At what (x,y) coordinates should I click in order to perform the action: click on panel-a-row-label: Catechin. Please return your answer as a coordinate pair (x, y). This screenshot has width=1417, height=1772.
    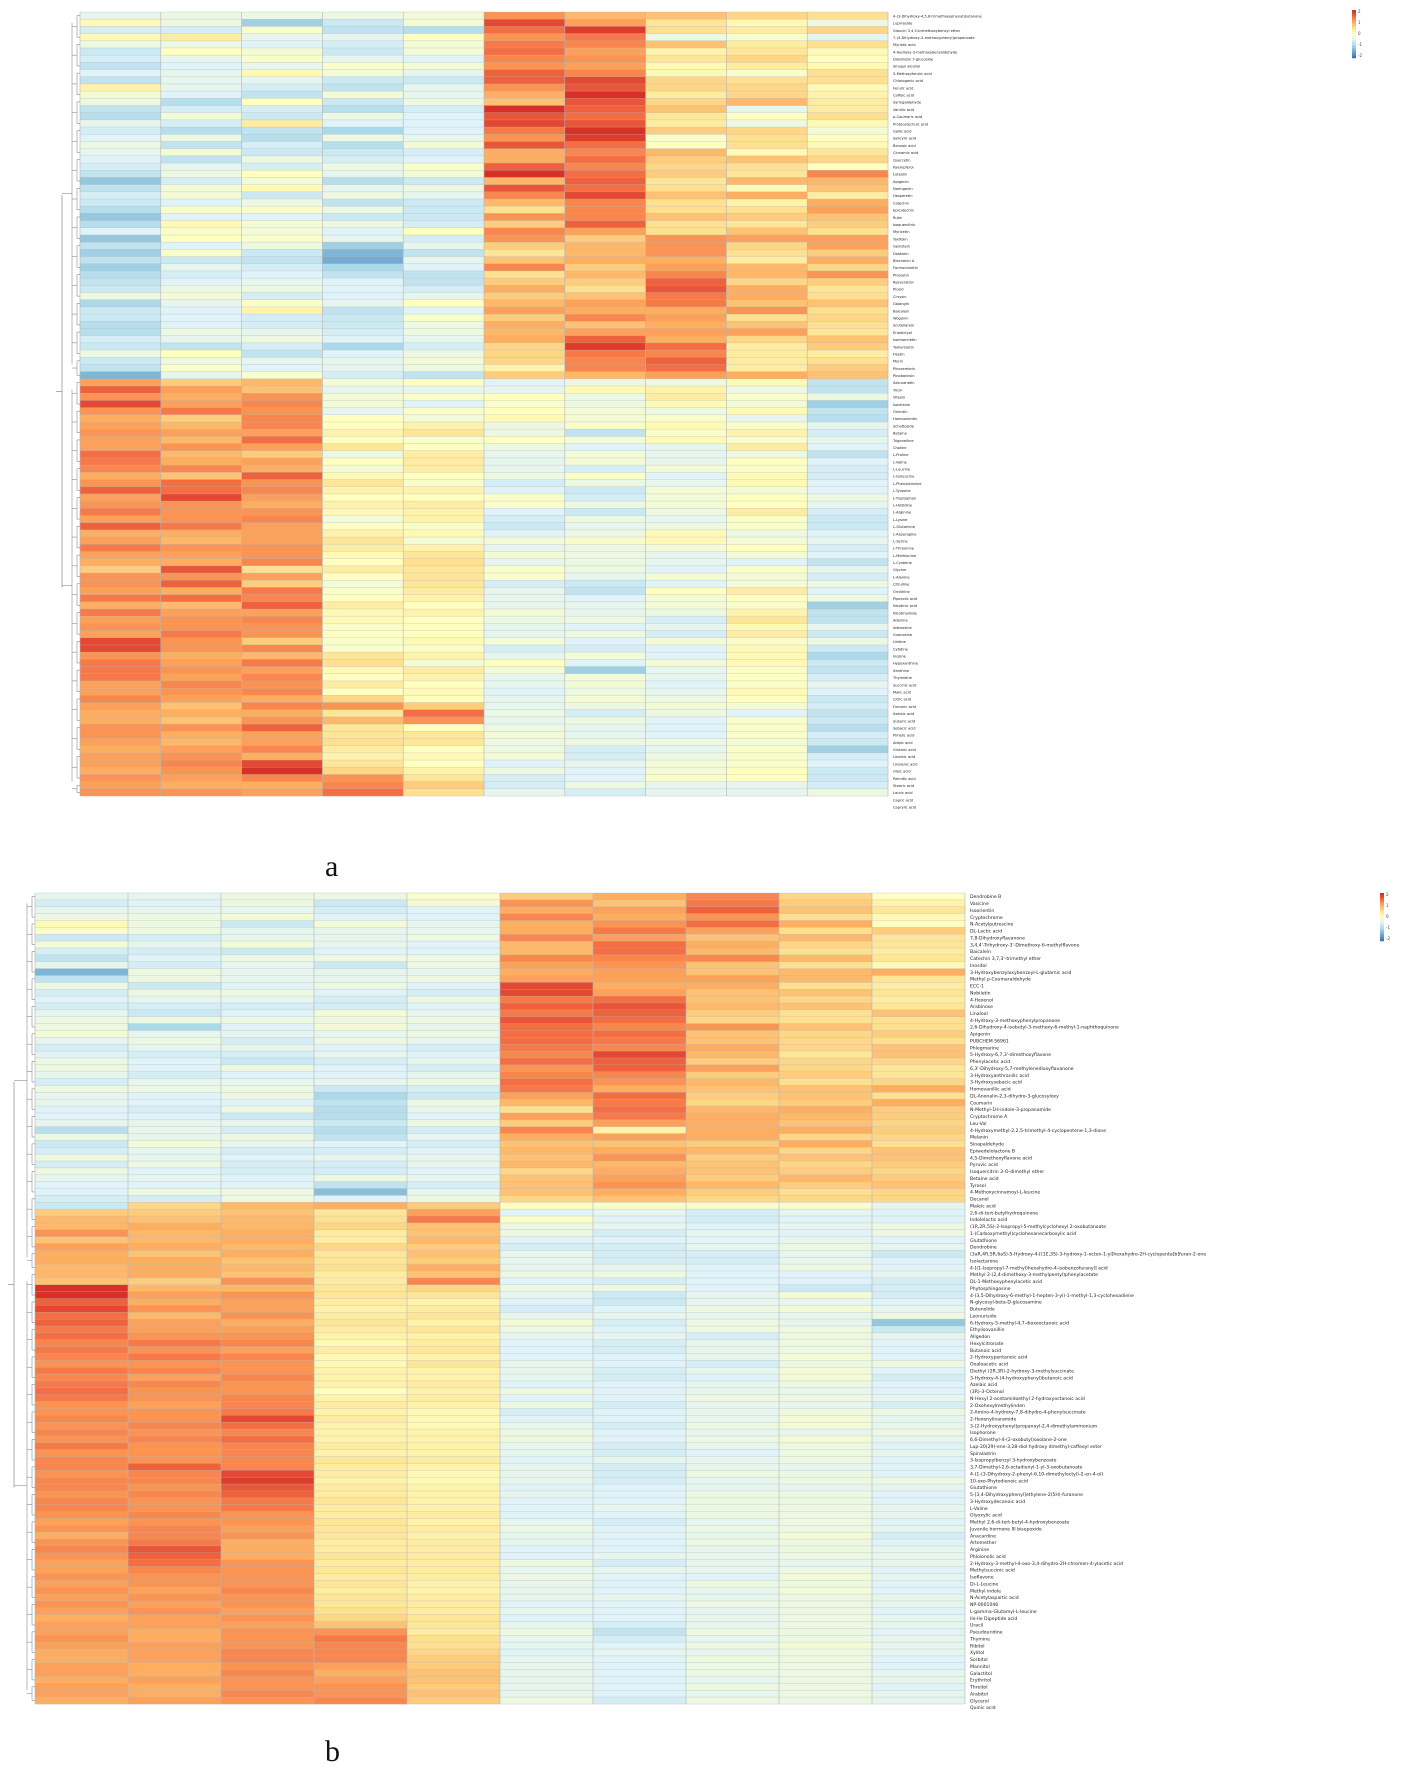
    Looking at the image, I should click on (901, 203).